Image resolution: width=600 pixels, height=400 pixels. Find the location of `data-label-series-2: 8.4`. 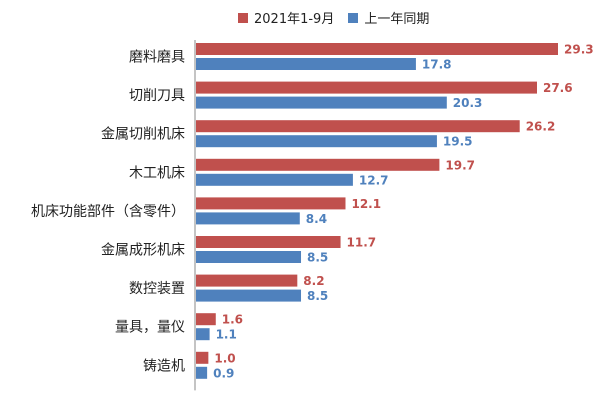

data-label-series-2: 8.4 is located at coordinates (316, 219).